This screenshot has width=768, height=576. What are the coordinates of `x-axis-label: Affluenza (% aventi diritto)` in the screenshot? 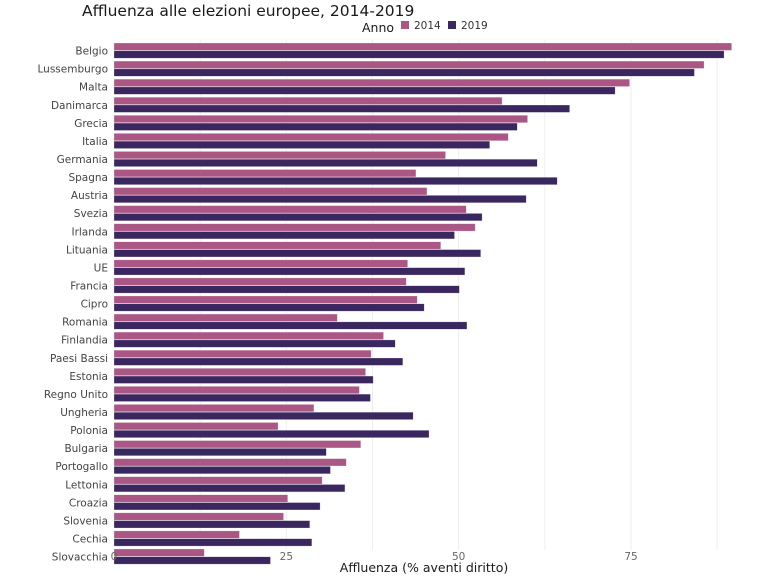 It's located at (424, 567).